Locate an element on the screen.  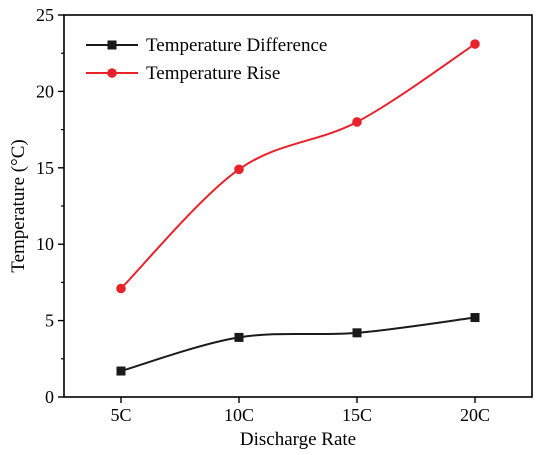
x-tick-label: 20C is located at coordinates (475, 415).